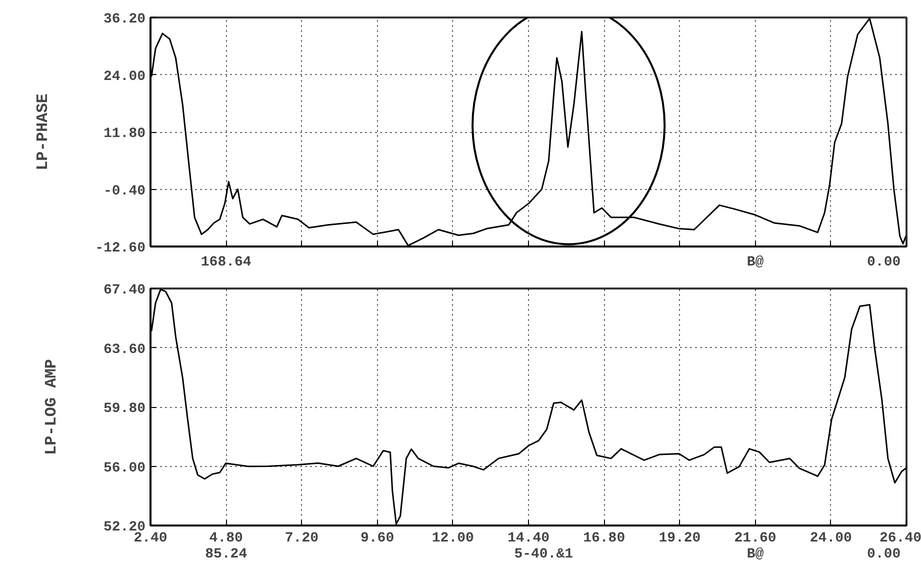 This screenshot has height=581, width=921. I want to click on x-tick-label: 26.40, so click(900, 538).